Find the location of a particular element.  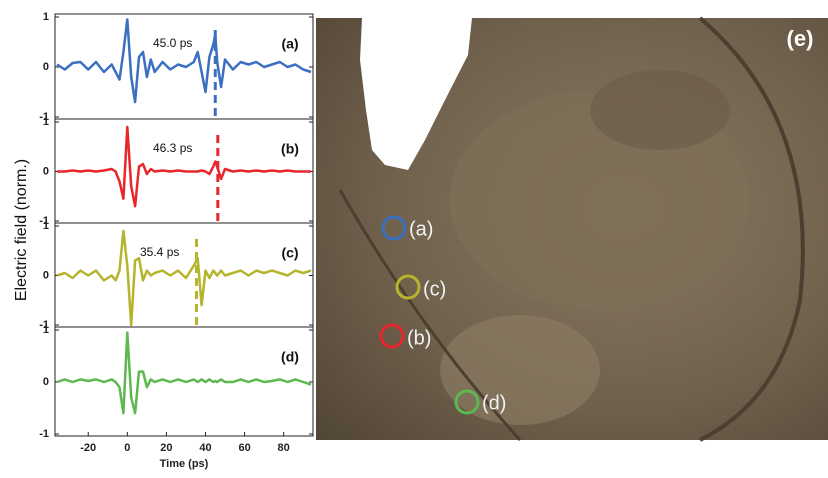

x-tick-label: 0 is located at coordinates (127, 448).